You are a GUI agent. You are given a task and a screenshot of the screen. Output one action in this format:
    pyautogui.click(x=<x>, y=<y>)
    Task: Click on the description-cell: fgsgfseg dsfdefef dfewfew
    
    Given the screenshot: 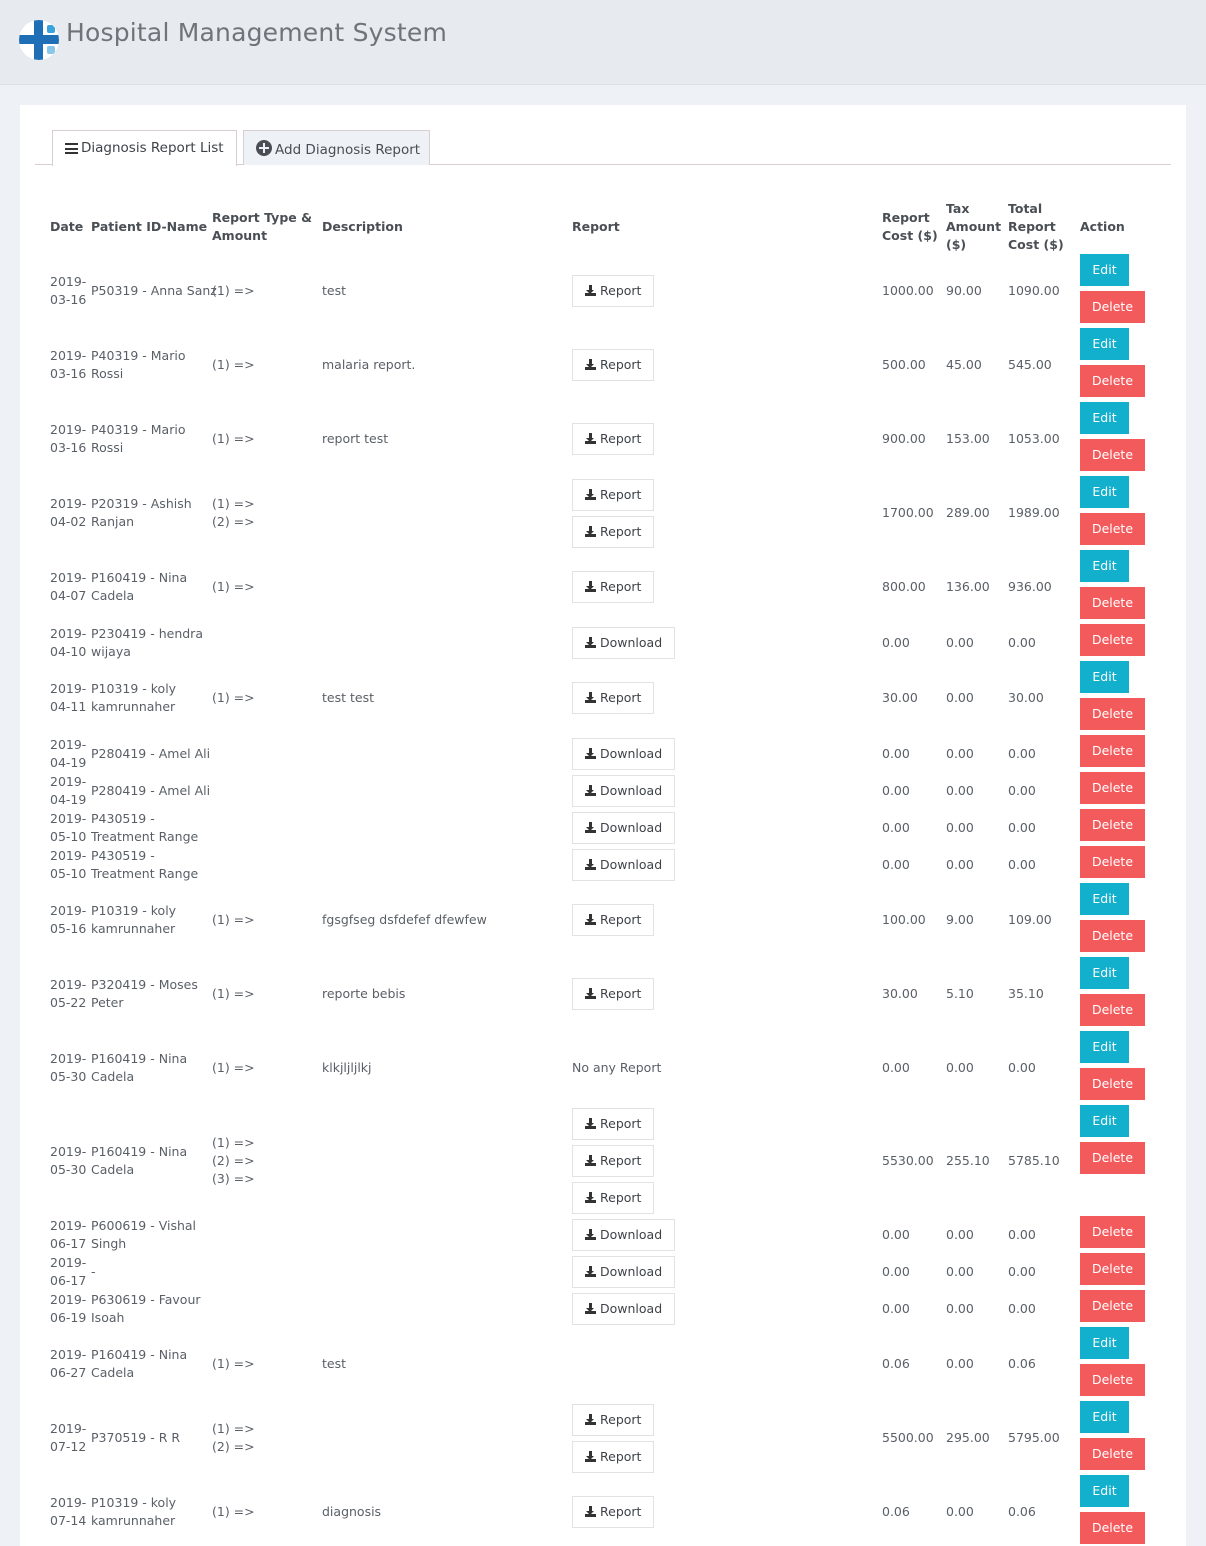 What is the action you would take?
    pyautogui.click(x=404, y=919)
    